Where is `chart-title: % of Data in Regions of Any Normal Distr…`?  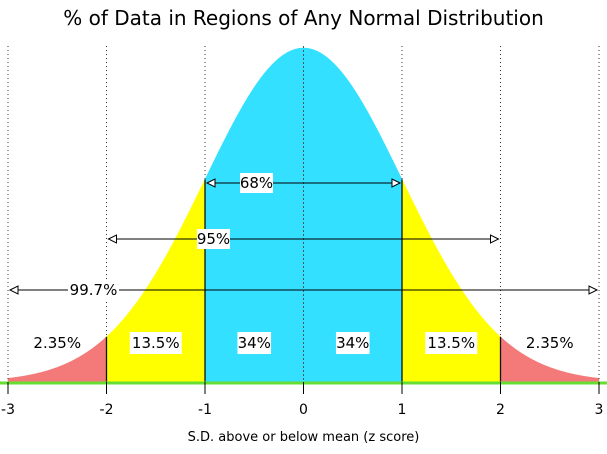
chart-title: % of Data in Regions of Any Normal Distr… is located at coordinates (303, 18).